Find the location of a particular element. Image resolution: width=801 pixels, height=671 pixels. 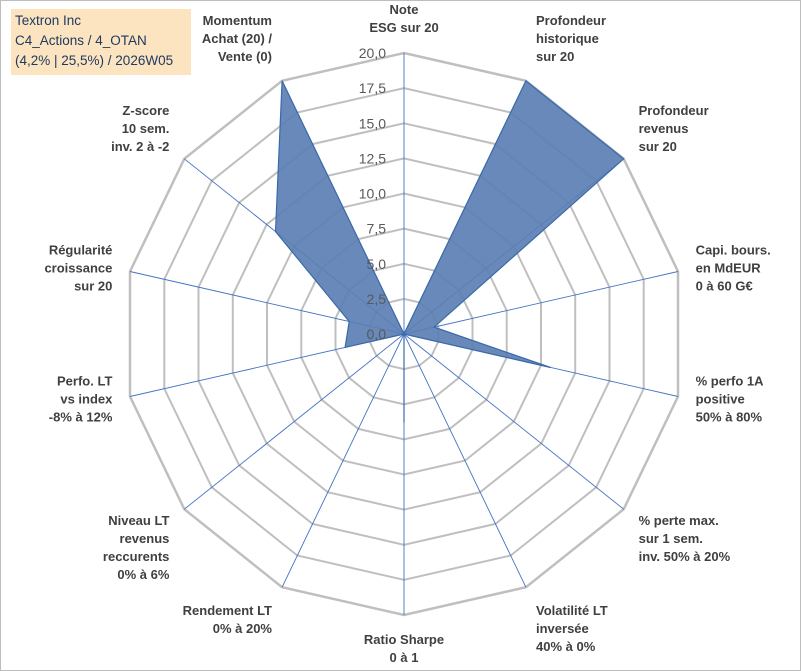

tick-label: 17,5 is located at coordinates (372, 88).